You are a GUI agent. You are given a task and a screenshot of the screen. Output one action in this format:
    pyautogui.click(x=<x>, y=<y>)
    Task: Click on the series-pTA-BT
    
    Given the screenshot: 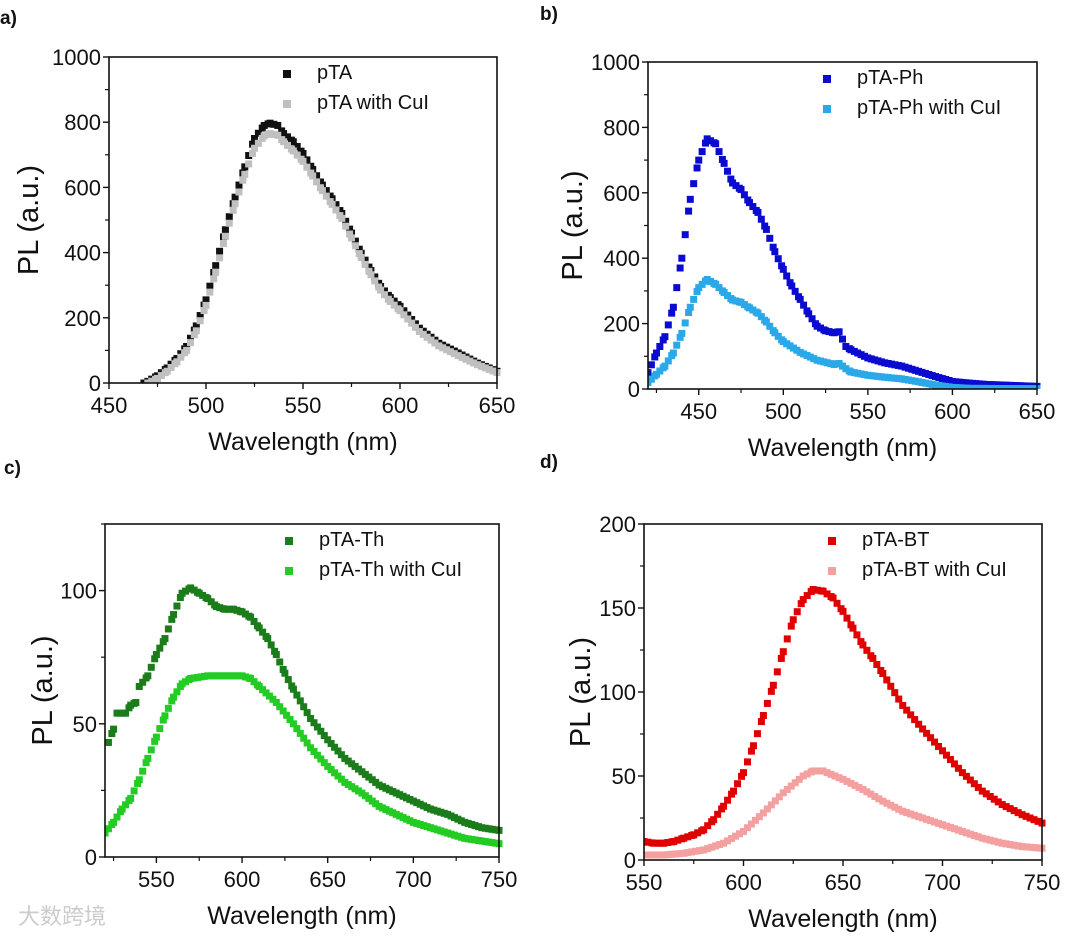 What is the action you would take?
    pyautogui.click(x=845, y=716)
    